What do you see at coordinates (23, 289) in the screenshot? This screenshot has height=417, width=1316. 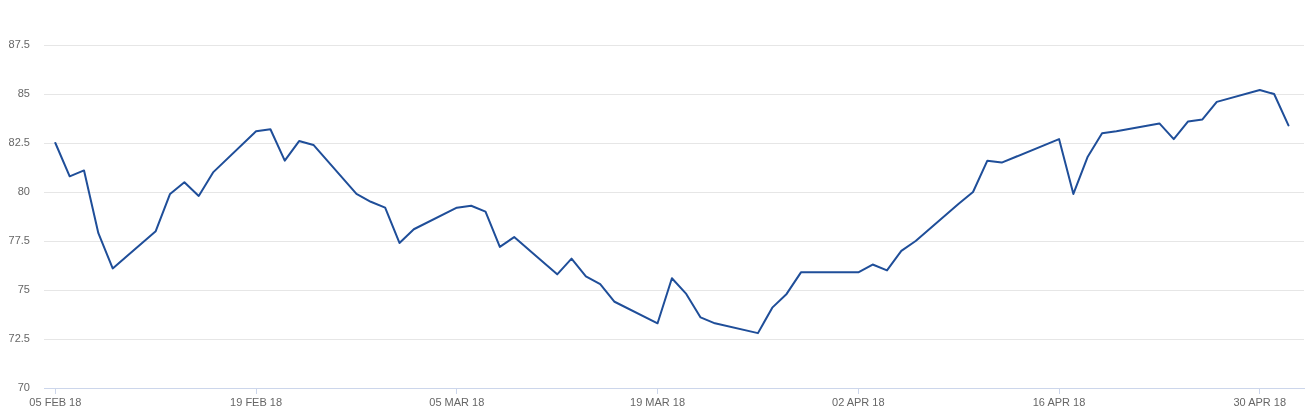 I see `y-tick-label: 75` at bounding box center [23, 289].